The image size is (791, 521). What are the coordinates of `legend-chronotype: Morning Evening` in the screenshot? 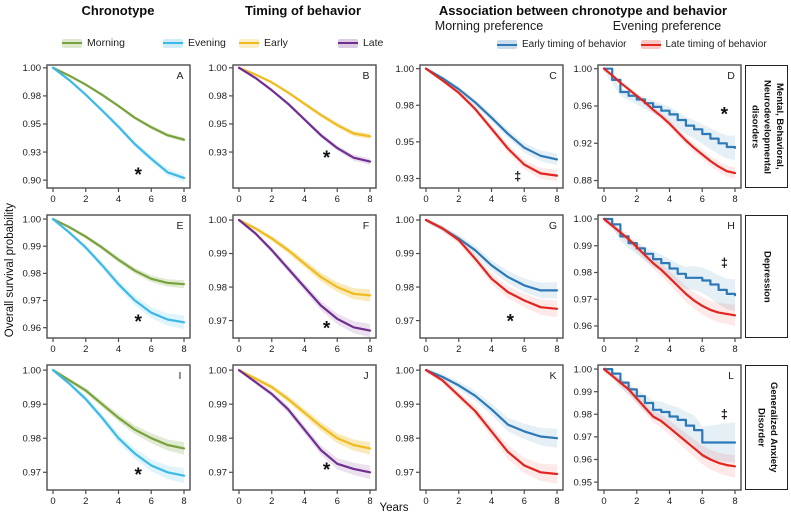 It's located at (144, 43).